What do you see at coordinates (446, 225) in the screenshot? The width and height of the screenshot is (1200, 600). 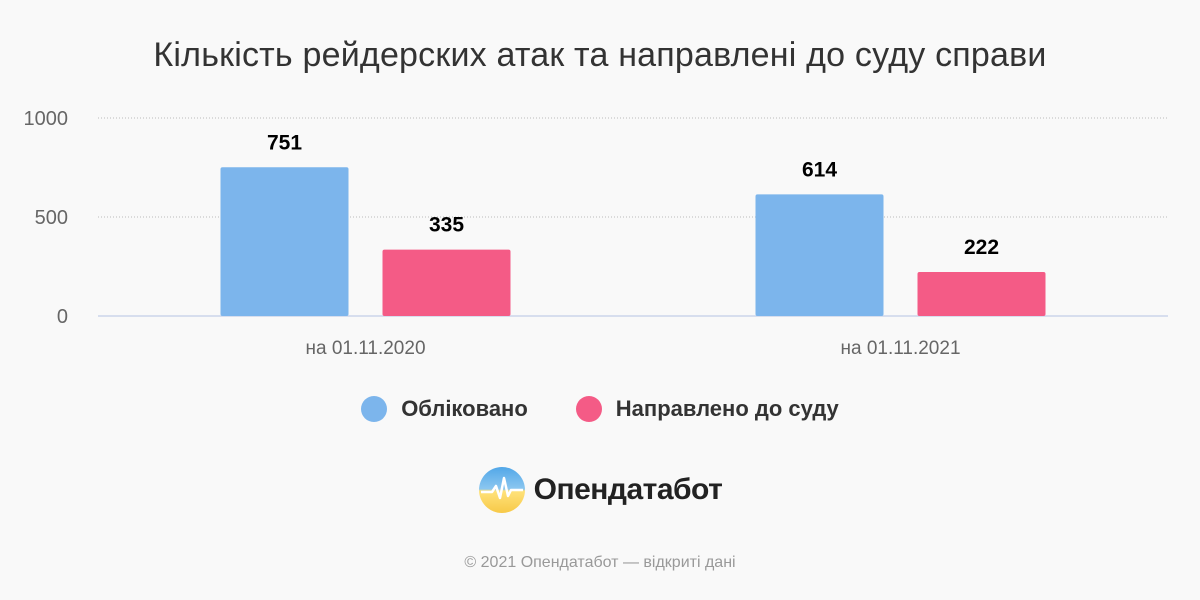 I see `data-label: 335` at bounding box center [446, 225].